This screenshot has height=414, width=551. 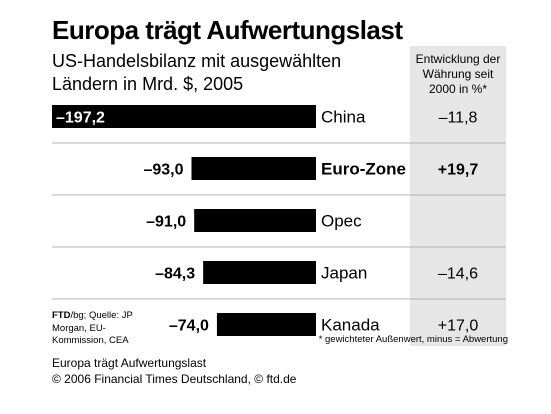 I want to click on bar-kanada, so click(x=266, y=324).